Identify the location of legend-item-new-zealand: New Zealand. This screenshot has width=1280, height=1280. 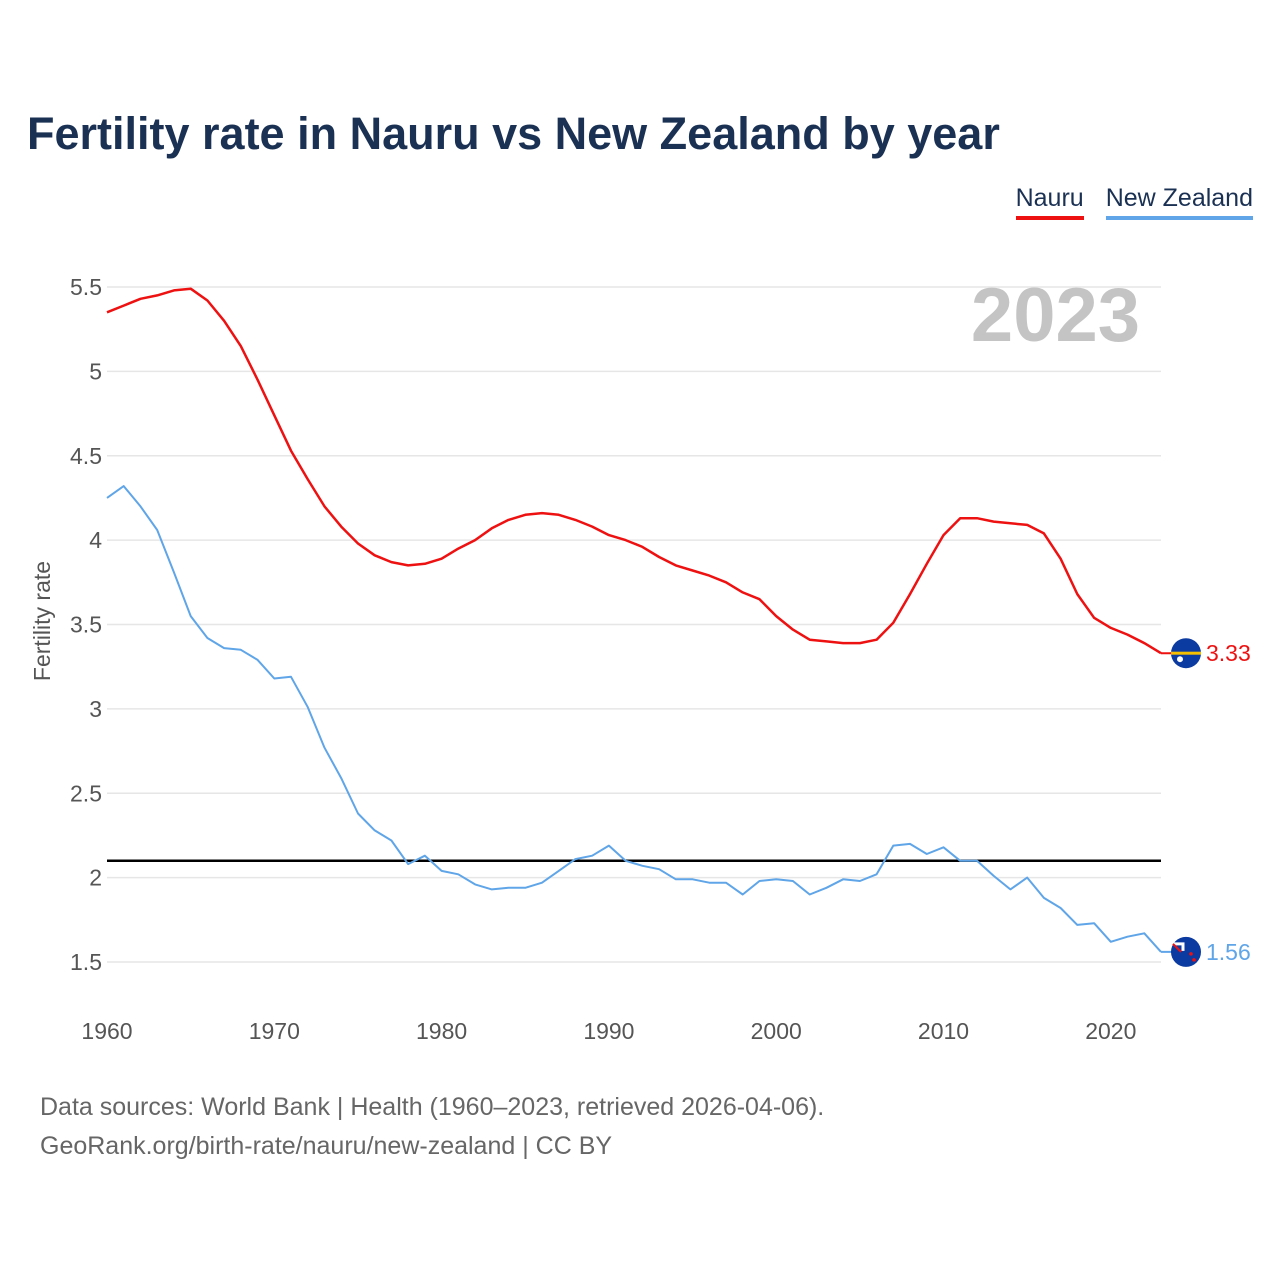
(1179, 202).